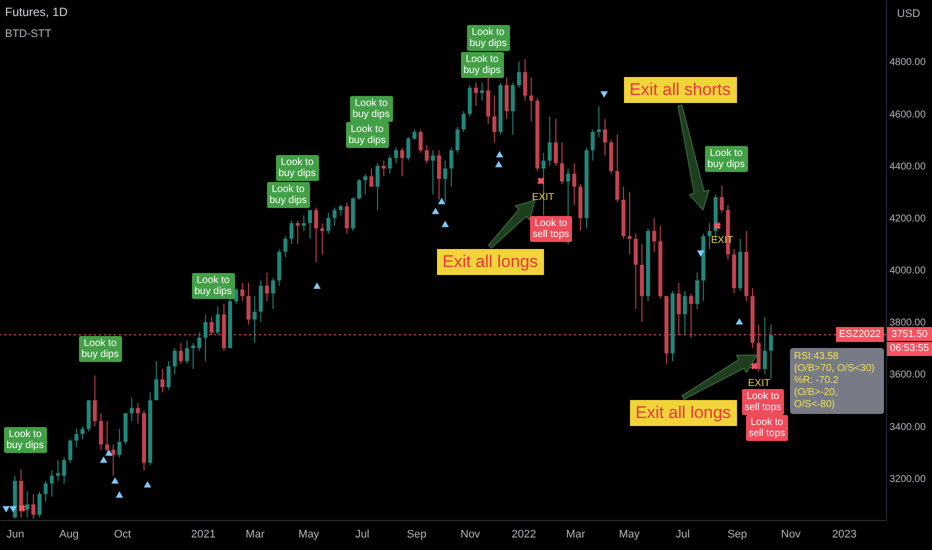  Describe the element at coordinates (908, 427) in the screenshot. I see `y-tick-label: 3400.00` at that location.